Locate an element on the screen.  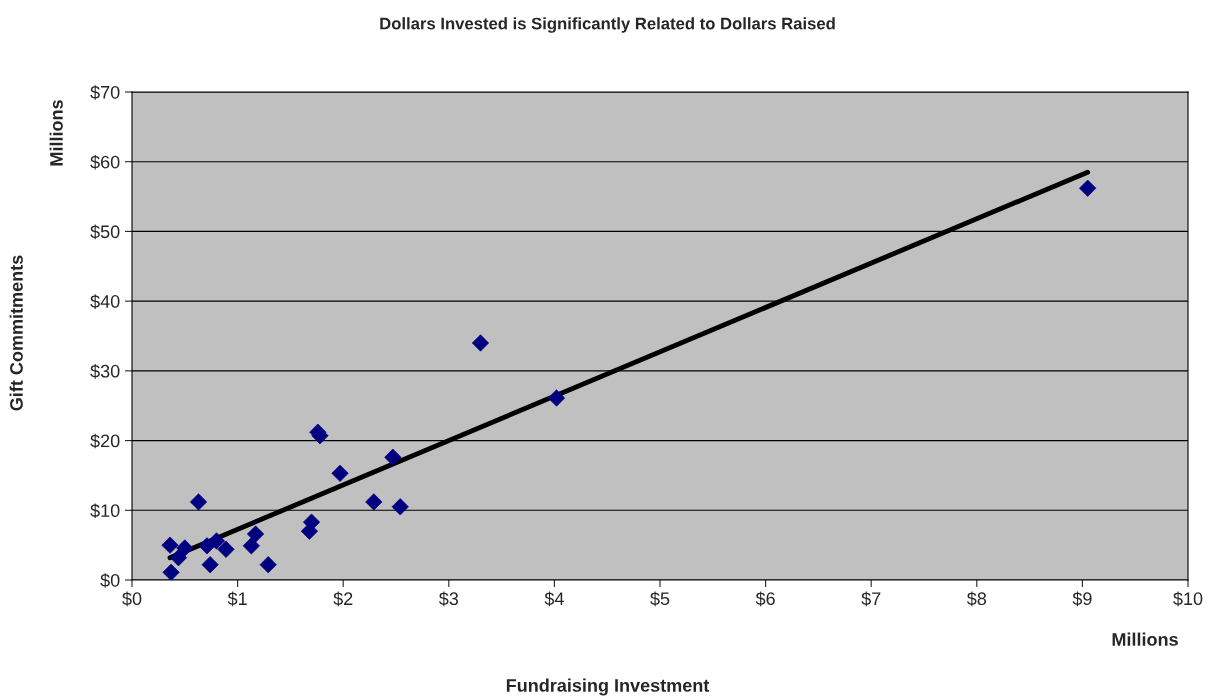
x-tick-label: $5 is located at coordinates (660, 599).